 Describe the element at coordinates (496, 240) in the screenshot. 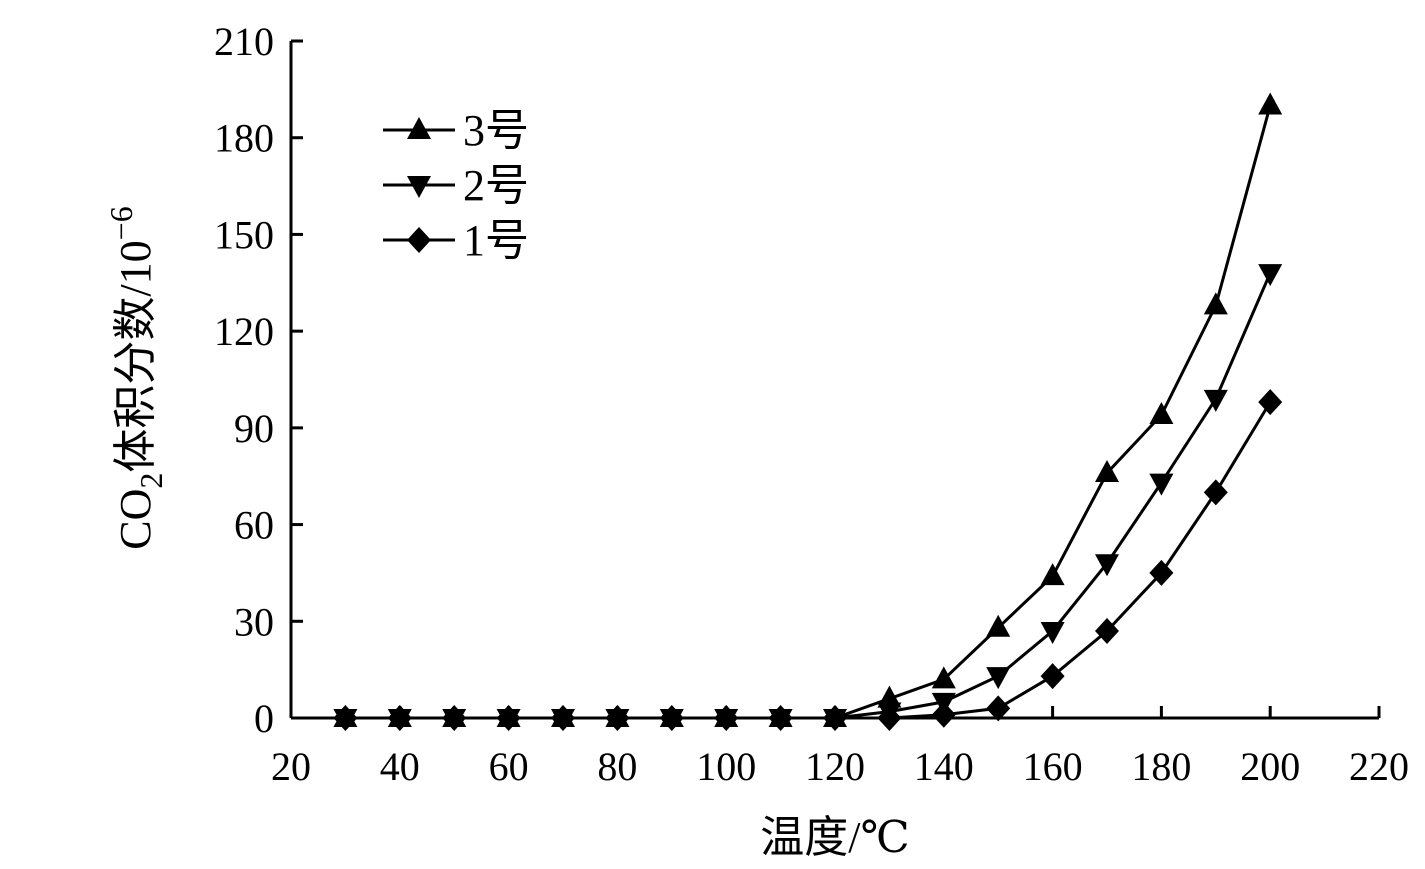

I see `legend-label: 1号` at that location.